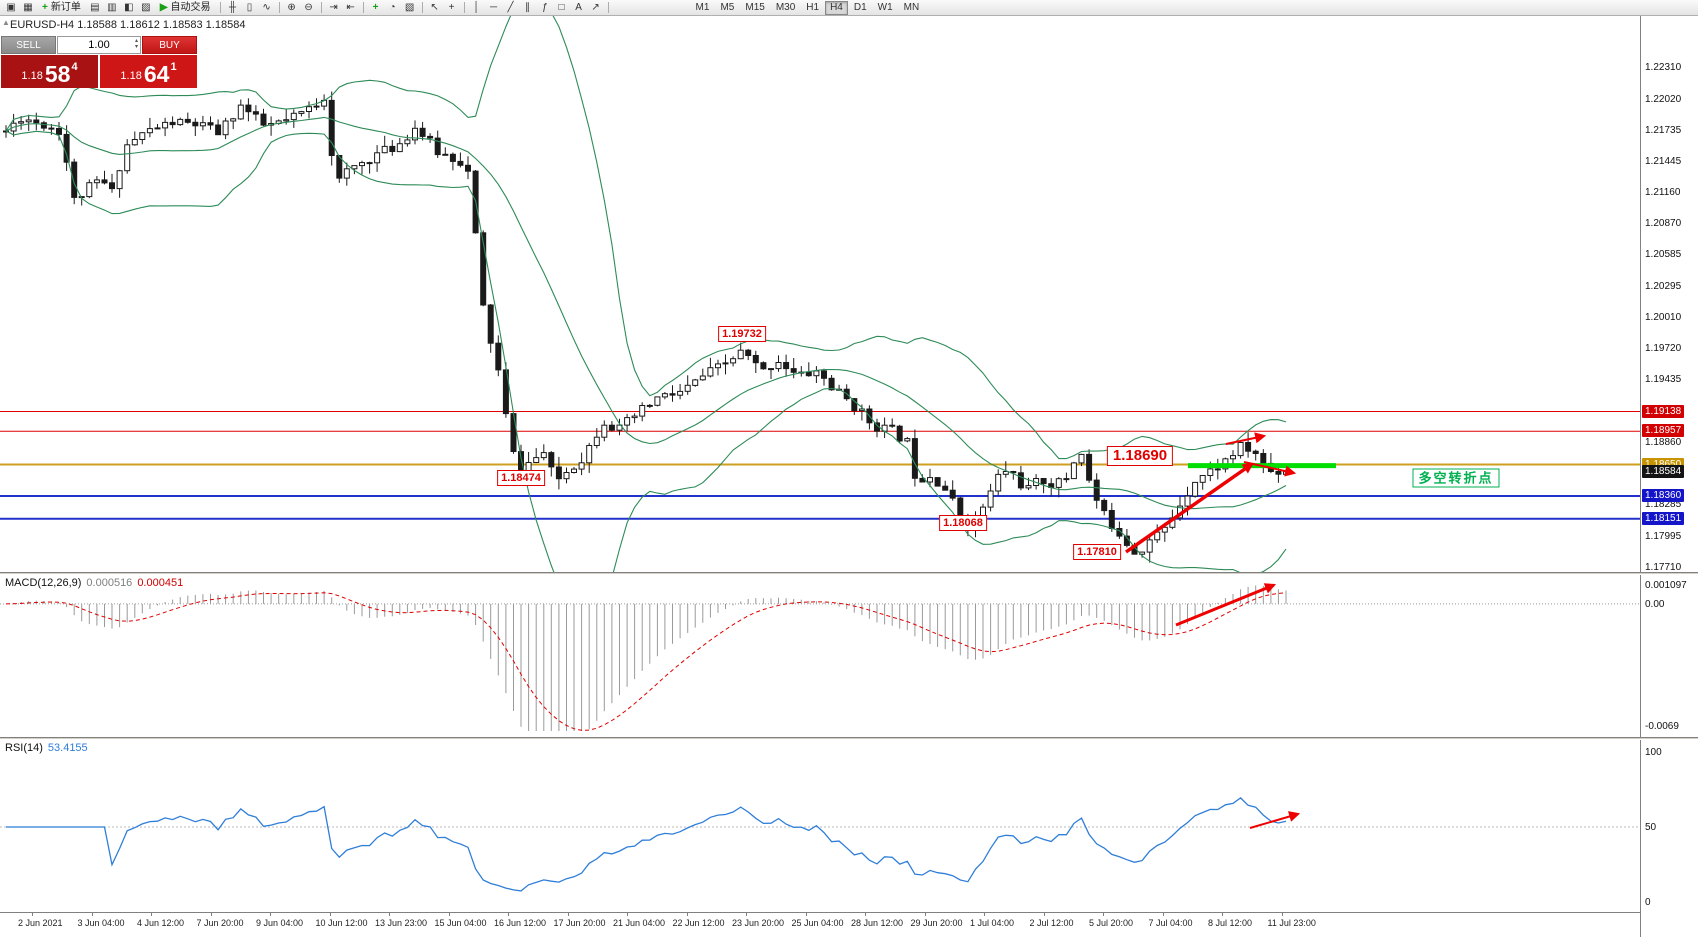 The image size is (1698, 937). What do you see at coordinates (267, 8) in the screenshot?
I see `line-chart-button: ∿` at bounding box center [267, 8].